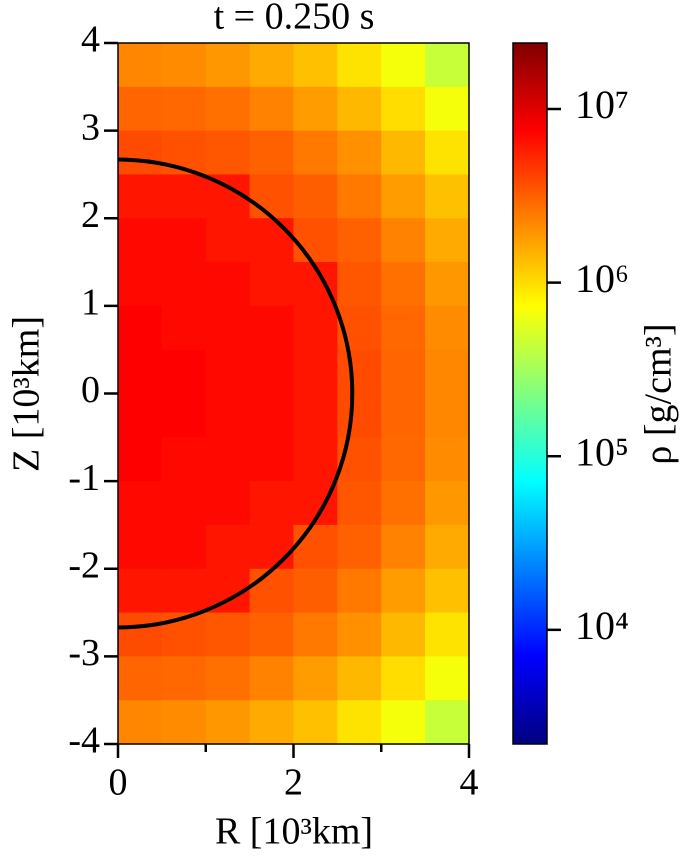  What do you see at coordinates (659, 393) in the screenshot?
I see `colorbar-label: ρ [g/cm³]` at bounding box center [659, 393].